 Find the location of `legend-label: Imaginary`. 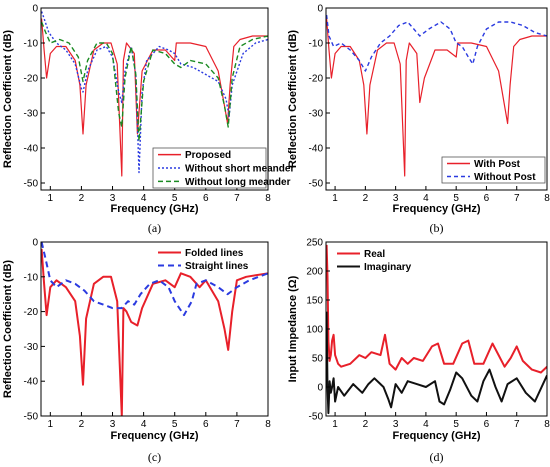

legend-label: Imaginary is located at coordinates (388, 267).